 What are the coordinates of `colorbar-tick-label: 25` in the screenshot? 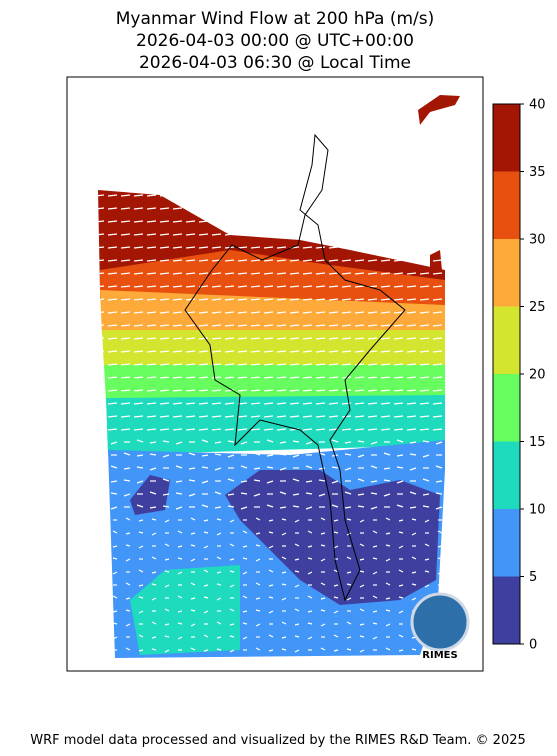 It's located at (537, 307).